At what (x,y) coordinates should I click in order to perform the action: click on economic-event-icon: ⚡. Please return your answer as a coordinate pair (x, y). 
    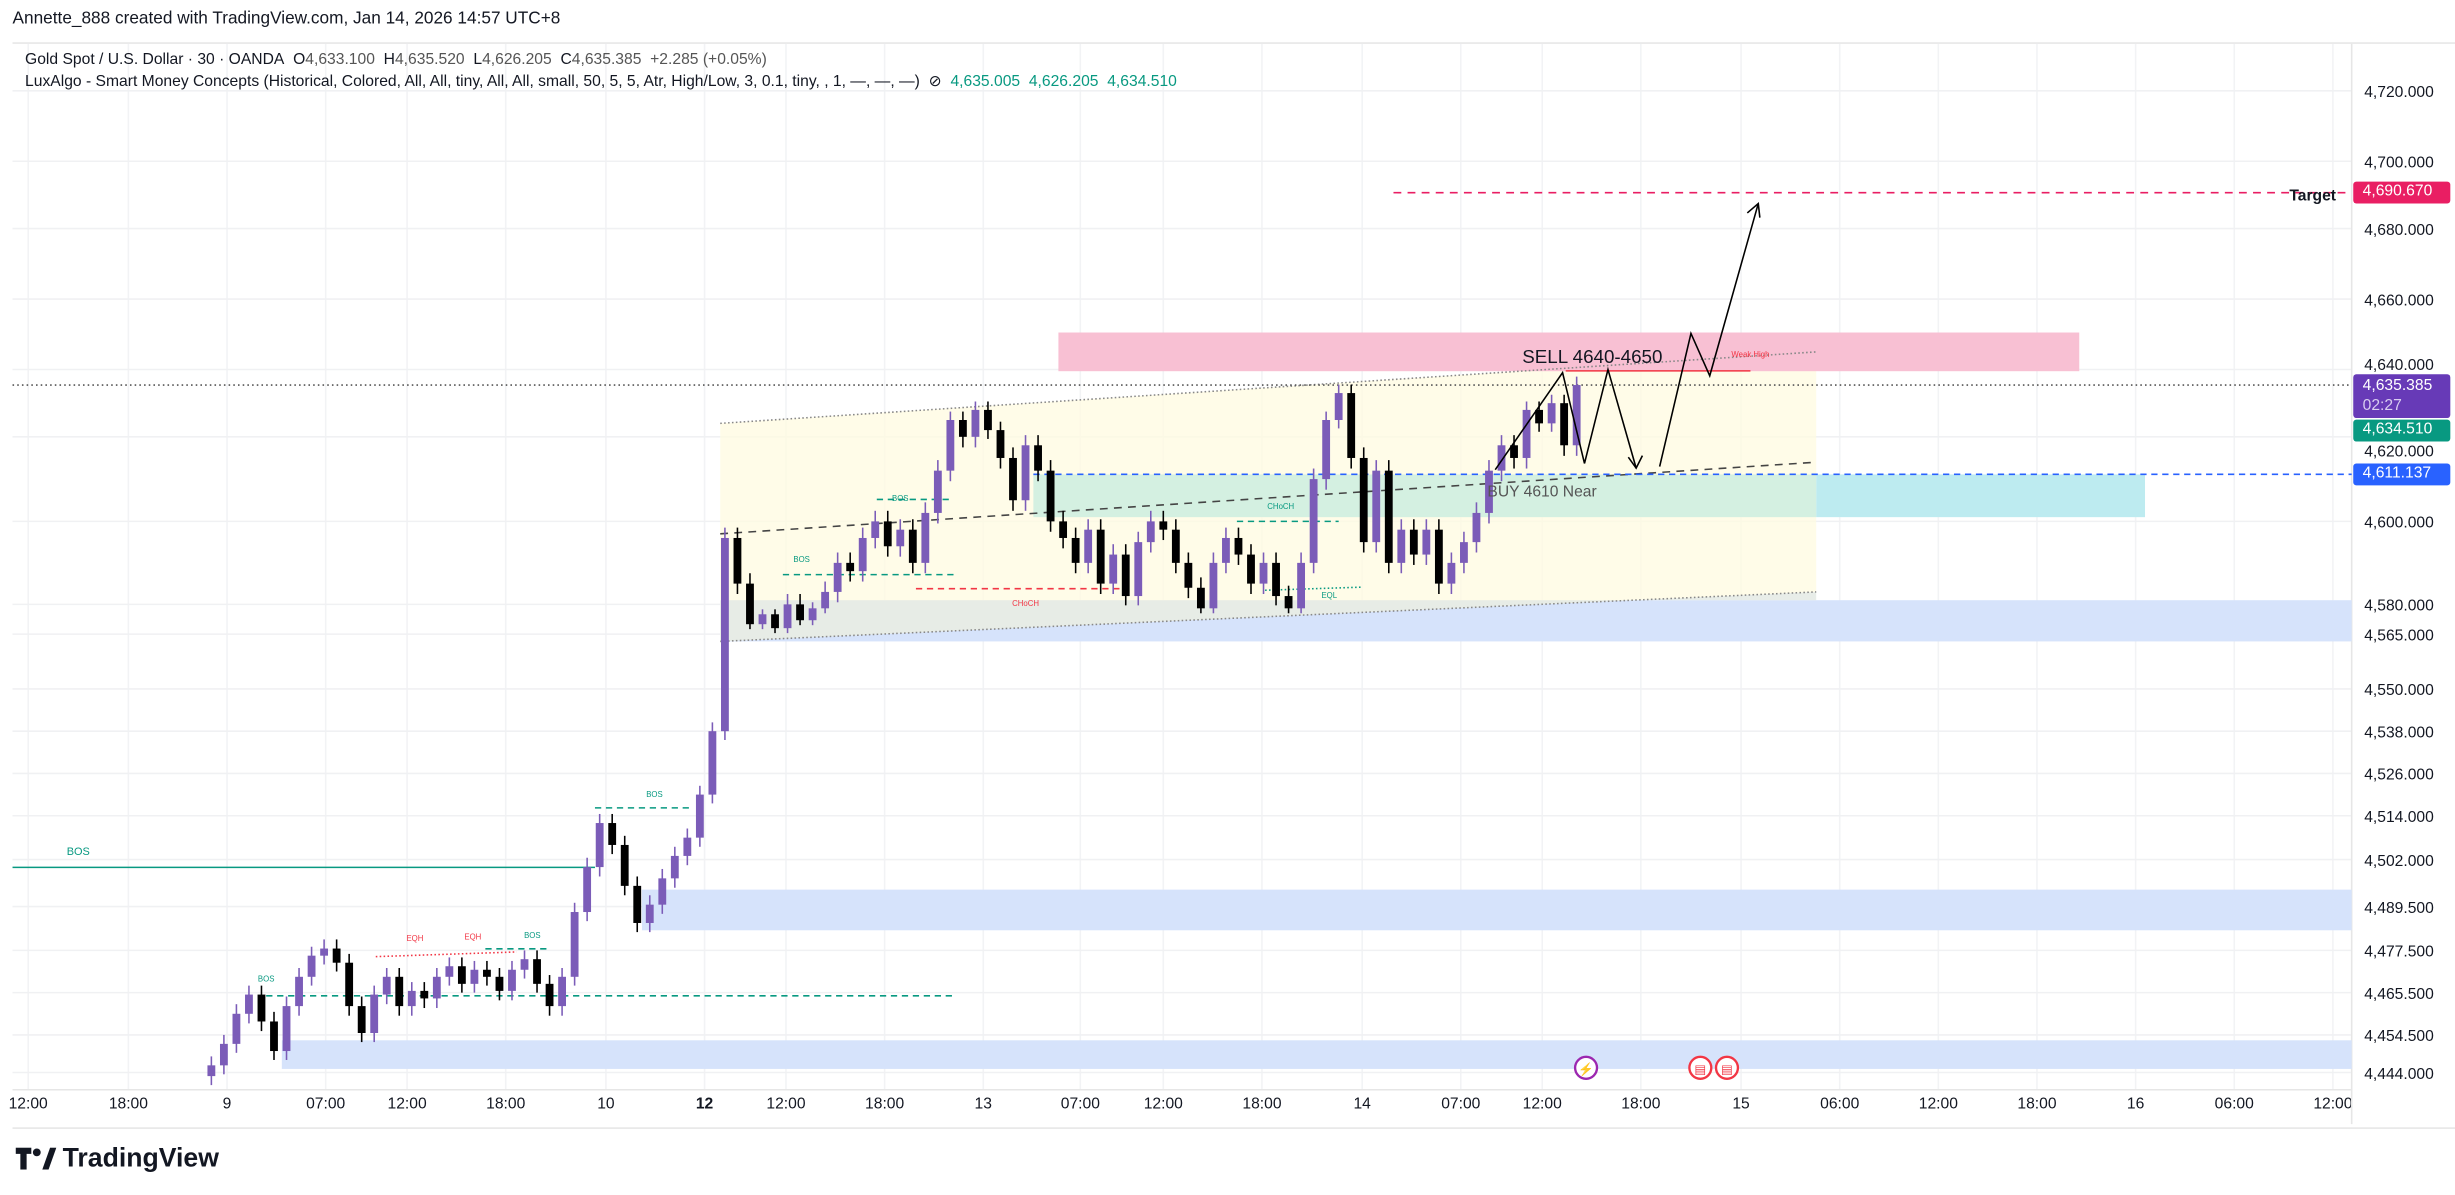
    Looking at the image, I should click on (1586, 1067).